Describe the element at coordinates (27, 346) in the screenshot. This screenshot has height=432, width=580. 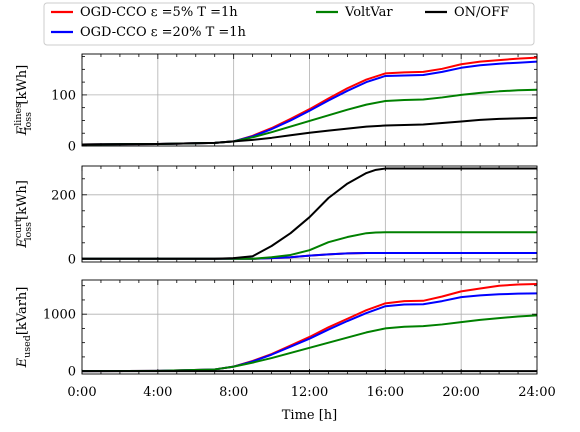
I see `y-label-subscript: used` at that location.